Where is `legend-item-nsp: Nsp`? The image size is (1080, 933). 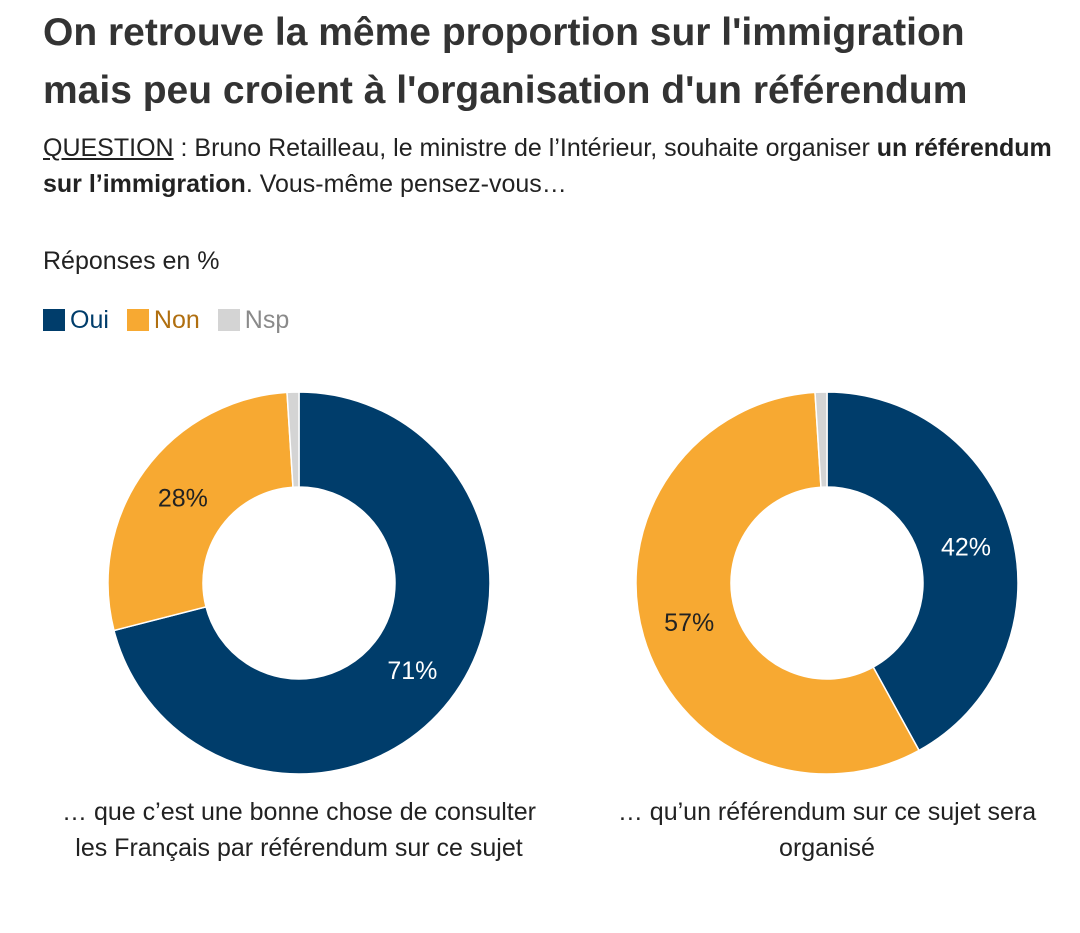 legend-item-nsp: Nsp is located at coordinates (253, 320).